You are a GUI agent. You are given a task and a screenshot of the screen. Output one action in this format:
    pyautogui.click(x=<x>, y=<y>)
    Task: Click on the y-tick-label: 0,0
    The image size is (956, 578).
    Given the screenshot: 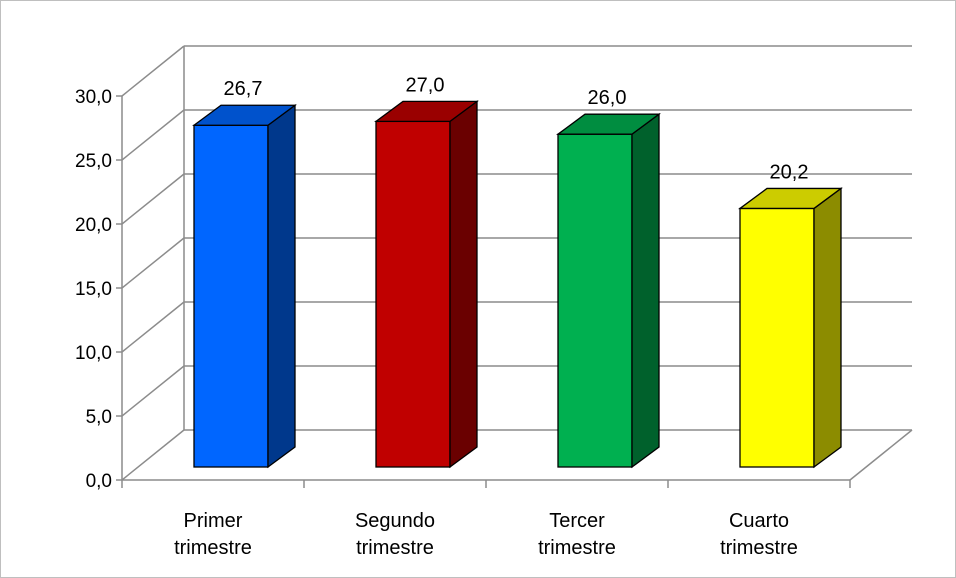 What is the action you would take?
    pyautogui.click(x=99, y=481)
    